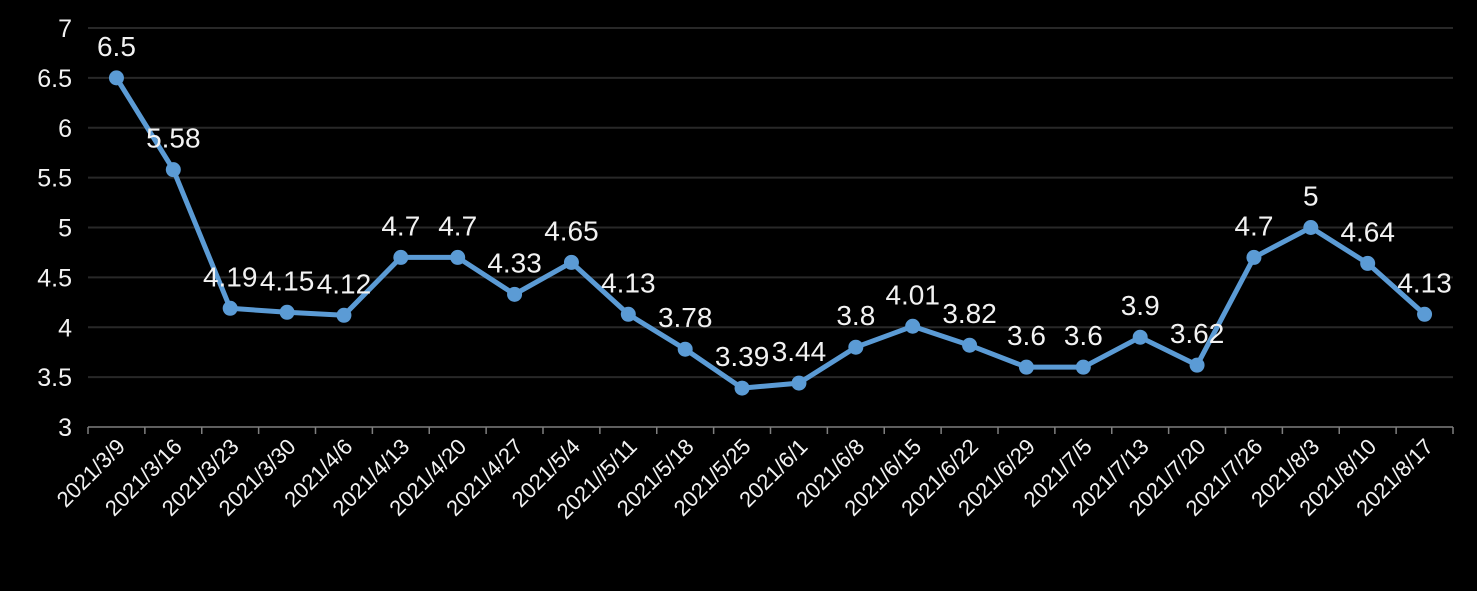  What do you see at coordinates (742, 356) in the screenshot?
I see `data-point-label: 3.39` at bounding box center [742, 356].